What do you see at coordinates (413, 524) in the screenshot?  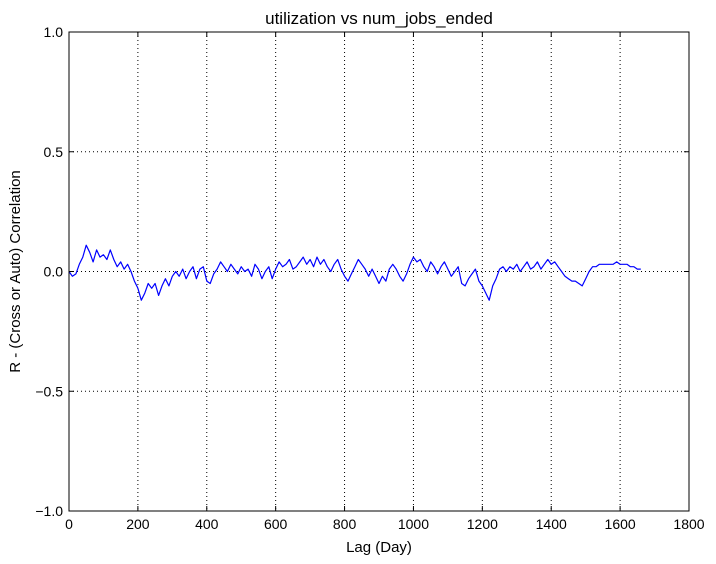 I see `x-tick-label: 1000` at bounding box center [413, 524].